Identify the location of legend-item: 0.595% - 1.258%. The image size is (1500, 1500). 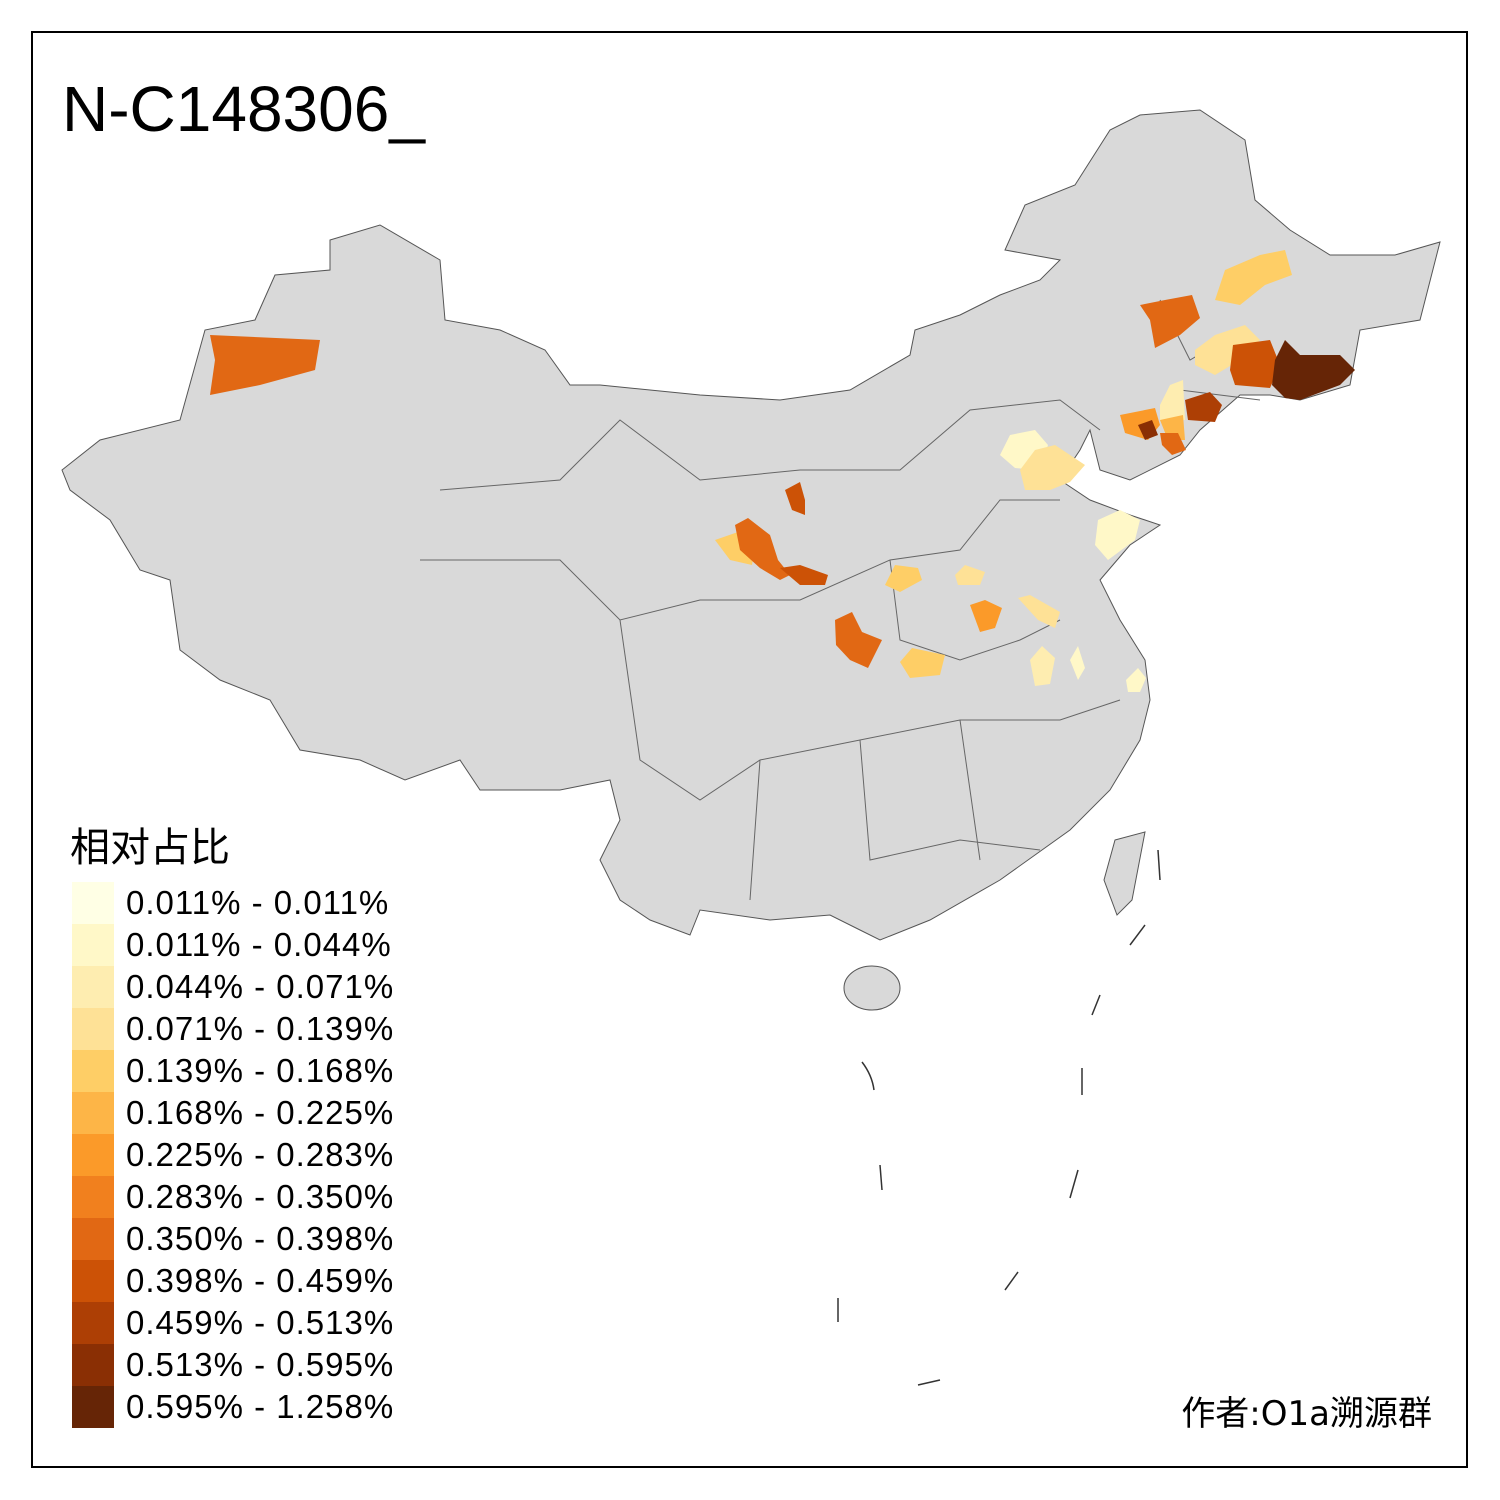
(233, 1407).